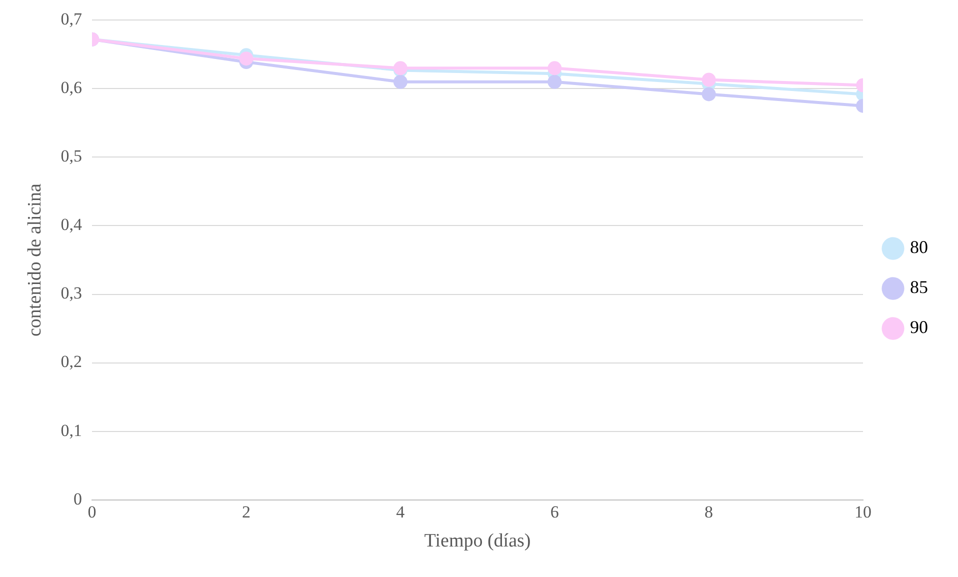 The width and height of the screenshot is (958, 577). Describe the element at coordinates (477, 541) in the screenshot. I see `x-axis-title: Tiempo (días)` at that location.